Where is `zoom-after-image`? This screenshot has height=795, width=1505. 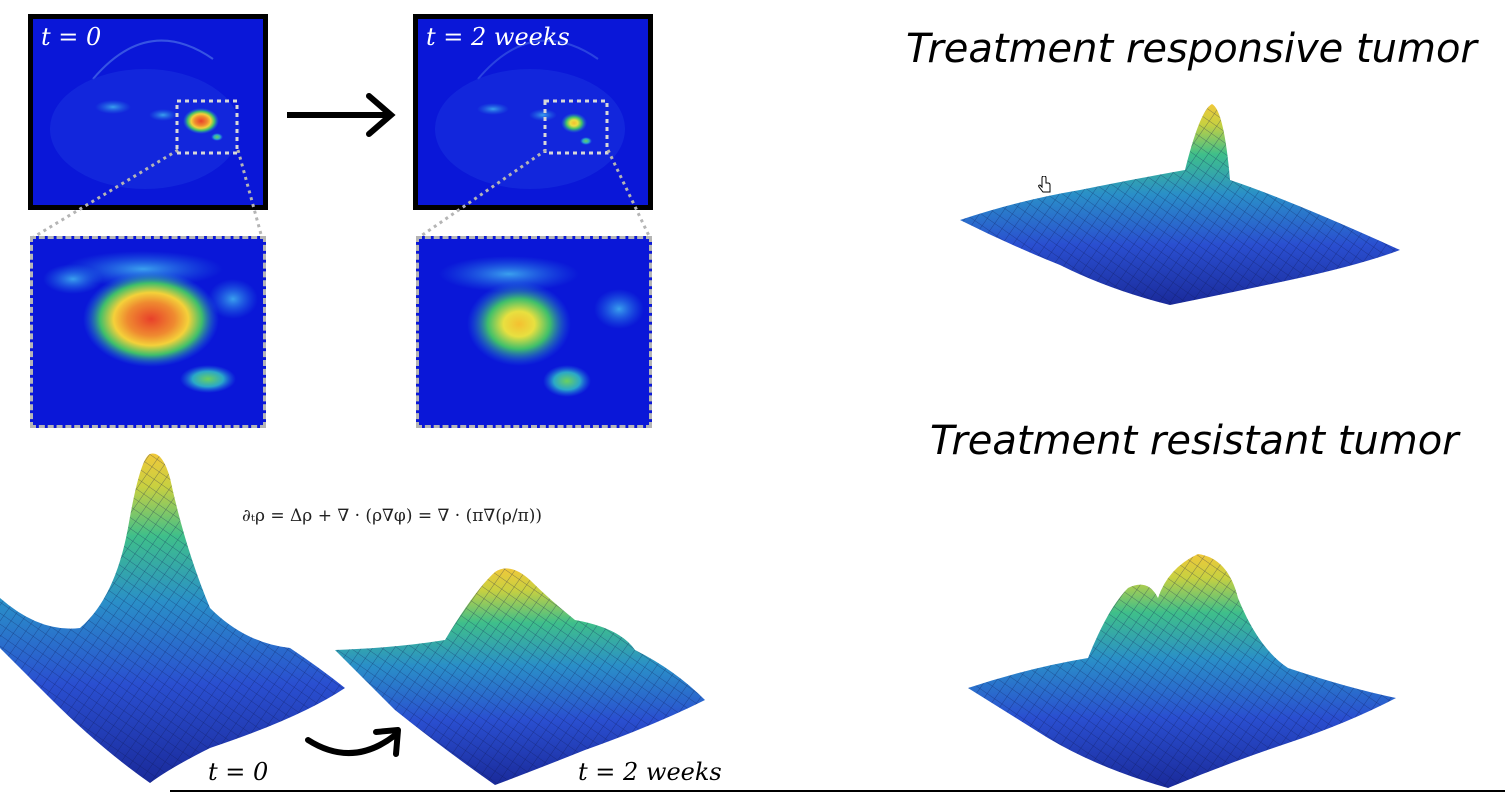 zoom-after-image is located at coordinates (534, 332).